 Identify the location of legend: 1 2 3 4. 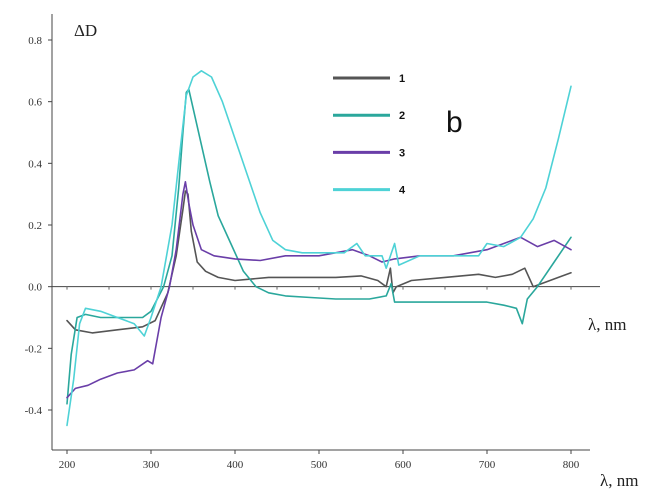
(369, 135).